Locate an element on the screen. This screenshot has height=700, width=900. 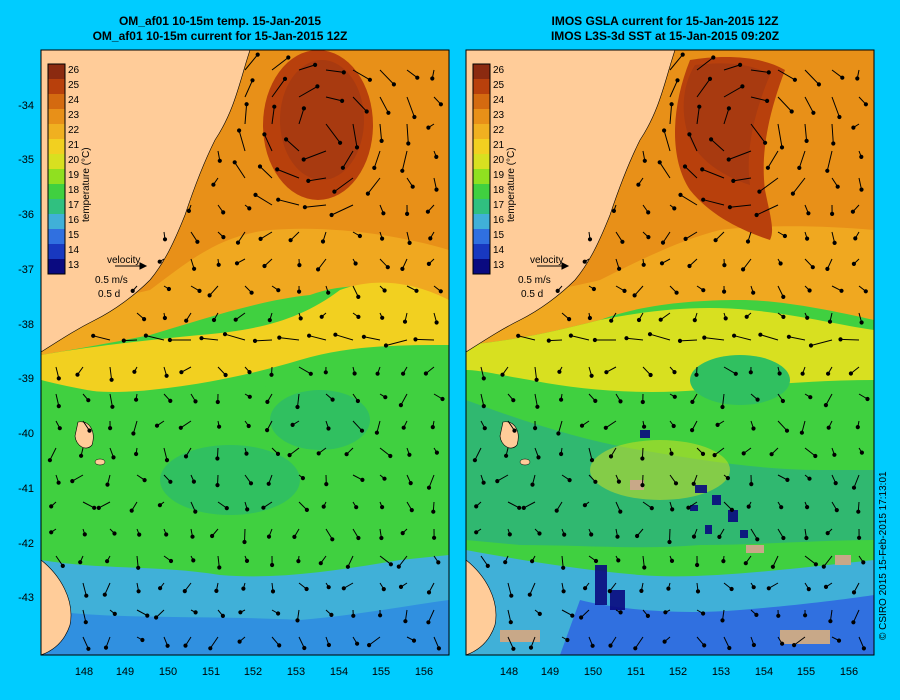
colorbar-tick-label: 26 is located at coordinates (499, 70).